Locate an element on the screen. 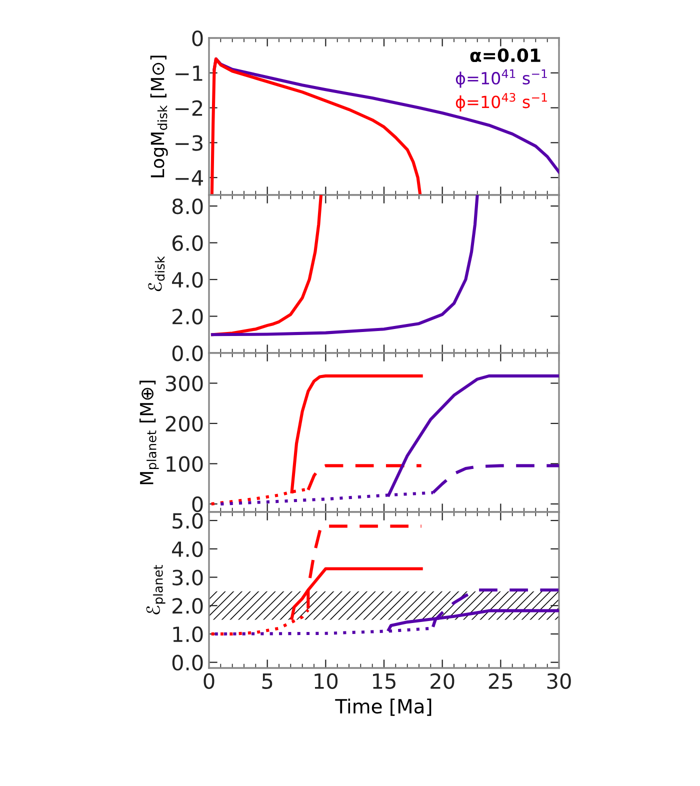  y-tick-label: 5.0 is located at coordinates (187, 520).